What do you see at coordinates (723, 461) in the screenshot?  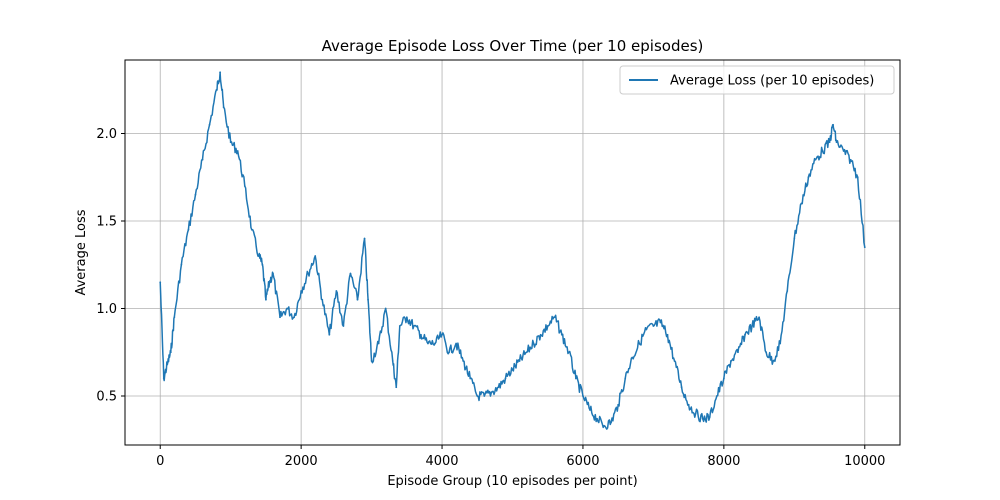 I see `x-tick-label: 8000` at bounding box center [723, 461].